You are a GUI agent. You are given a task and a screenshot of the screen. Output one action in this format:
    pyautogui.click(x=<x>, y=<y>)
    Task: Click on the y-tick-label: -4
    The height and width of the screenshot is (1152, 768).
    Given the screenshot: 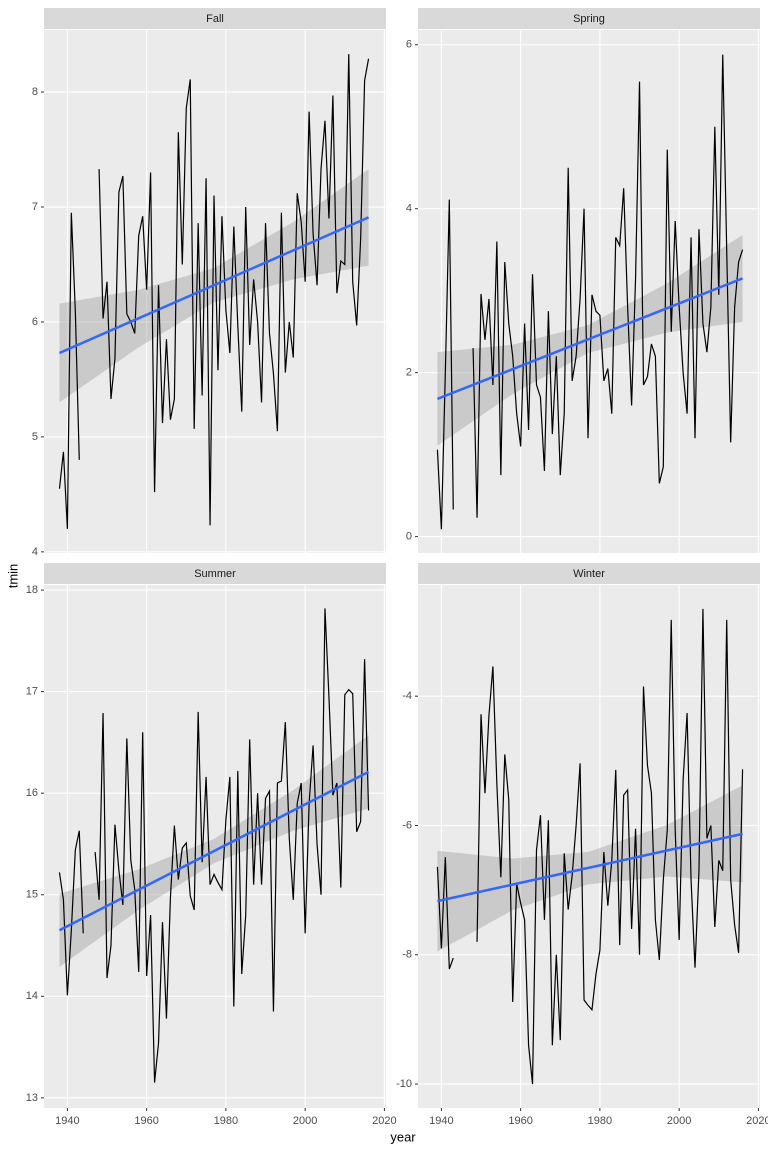 What is the action you would take?
    pyautogui.click(x=407, y=696)
    